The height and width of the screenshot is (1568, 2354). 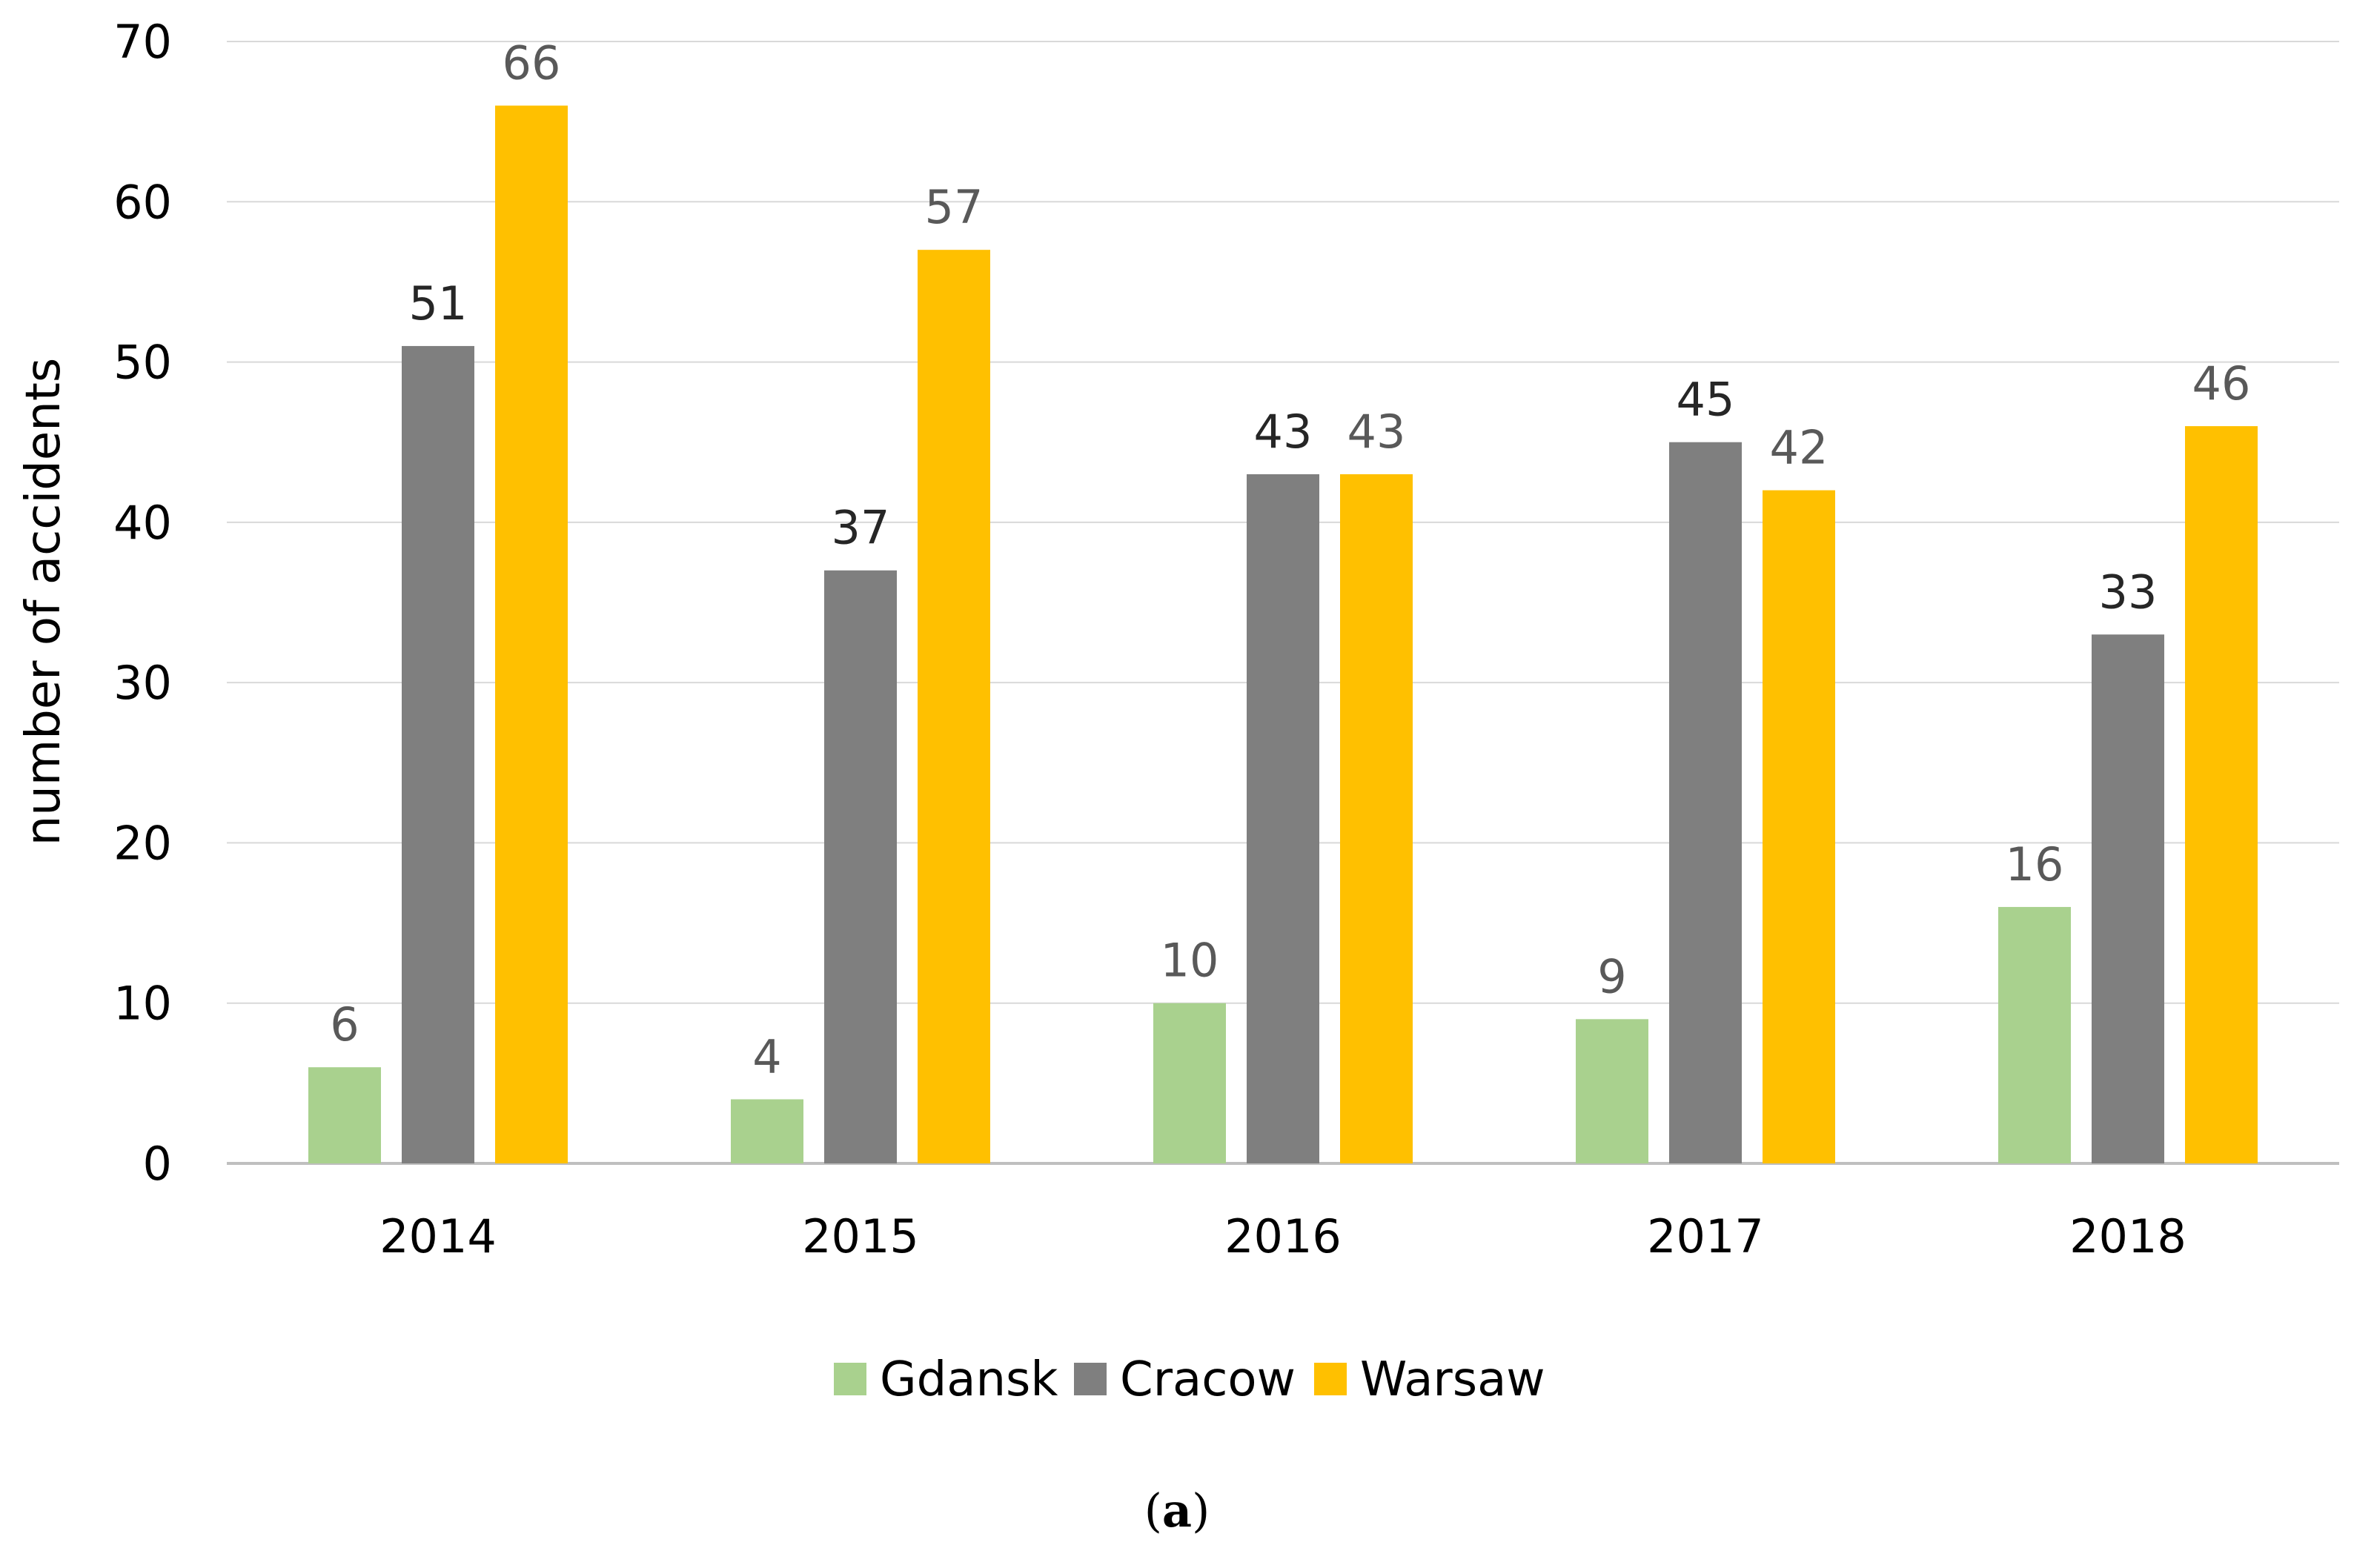 What do you see at coordinates (438, 1236) in the screenshot?
I see `x-tick-label: 2014` at bounding box center [438, 1236].